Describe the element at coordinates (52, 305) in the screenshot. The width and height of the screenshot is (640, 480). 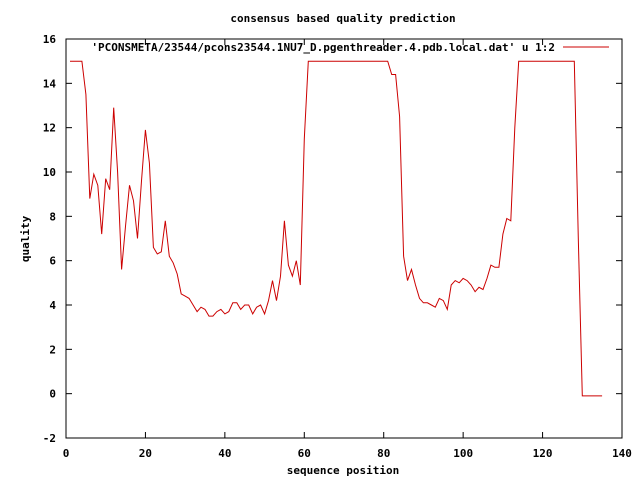
I see `y-tick-label: 4` at that location.